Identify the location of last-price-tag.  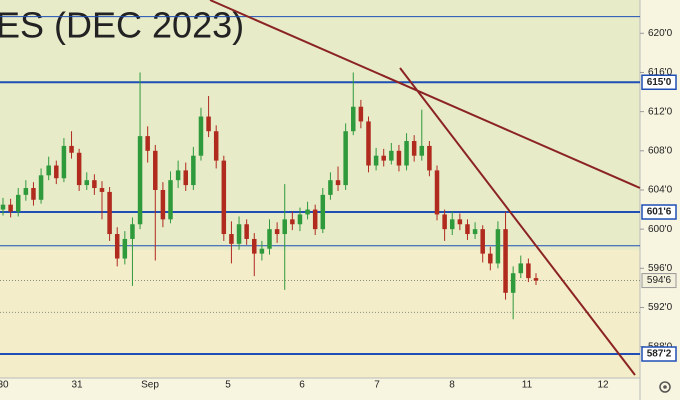
(659, 281).